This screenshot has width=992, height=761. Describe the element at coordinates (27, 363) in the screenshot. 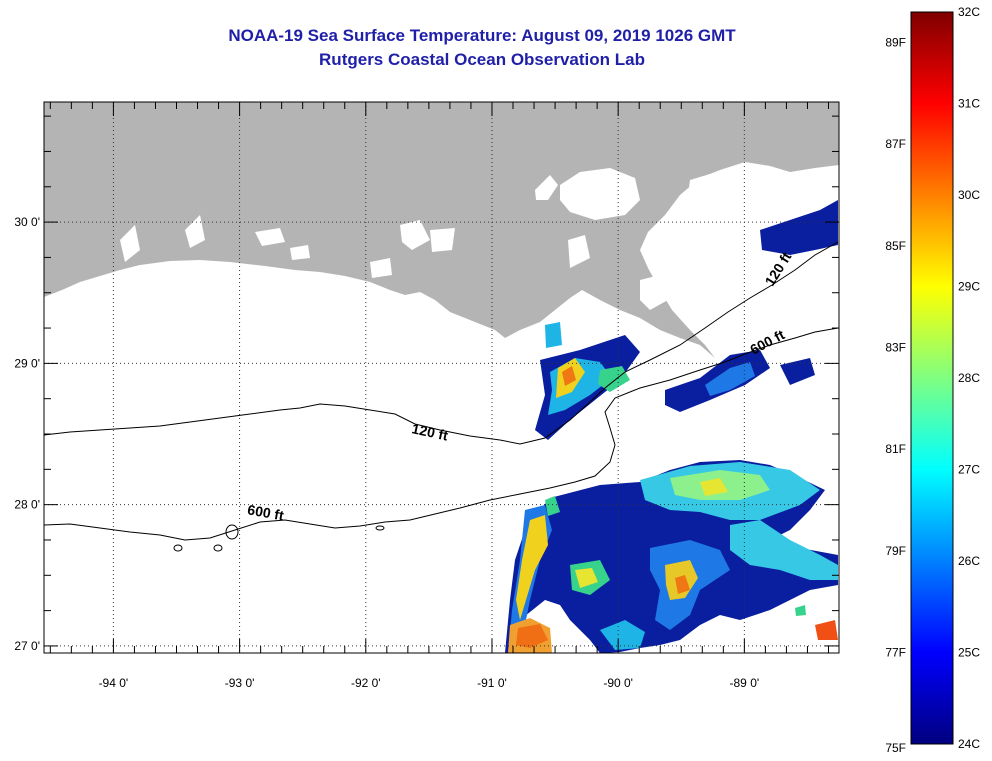

I see `lat-tick-label: 29 0'` at that location.